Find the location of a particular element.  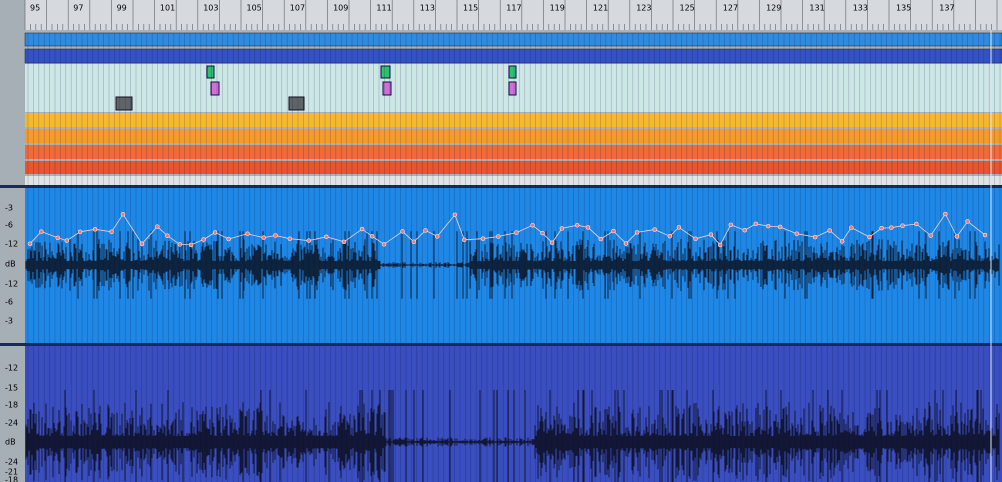

track-red is located at coordinates (513, 167).